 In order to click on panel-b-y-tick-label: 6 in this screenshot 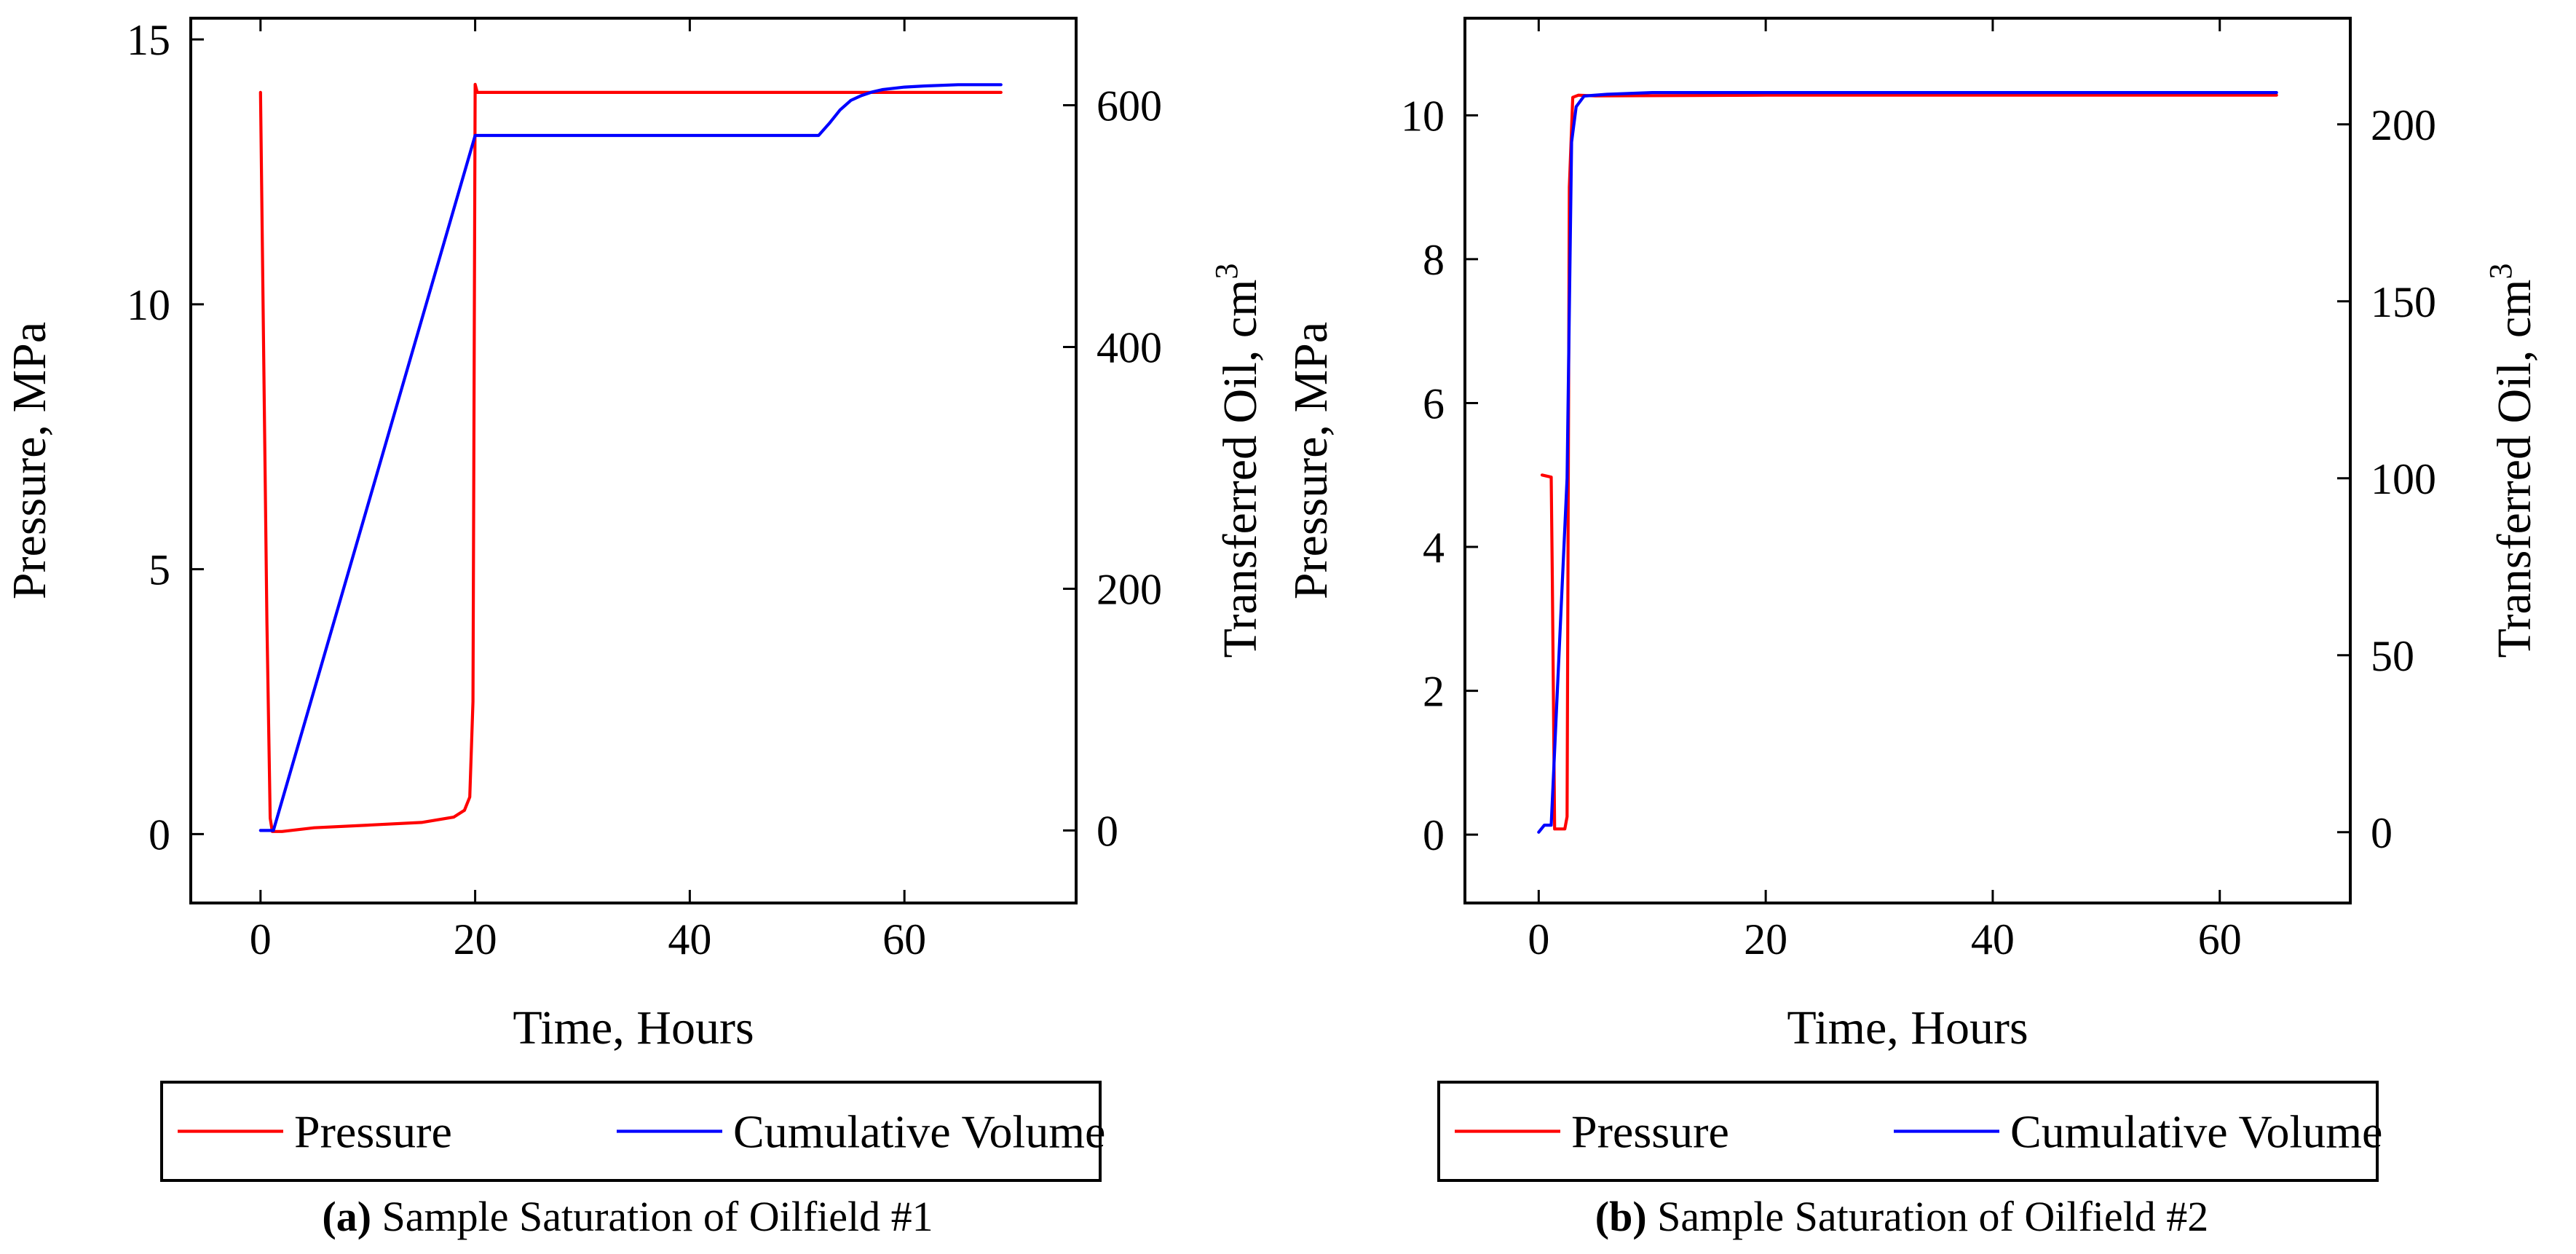, I will do `click(1434, 403)`.